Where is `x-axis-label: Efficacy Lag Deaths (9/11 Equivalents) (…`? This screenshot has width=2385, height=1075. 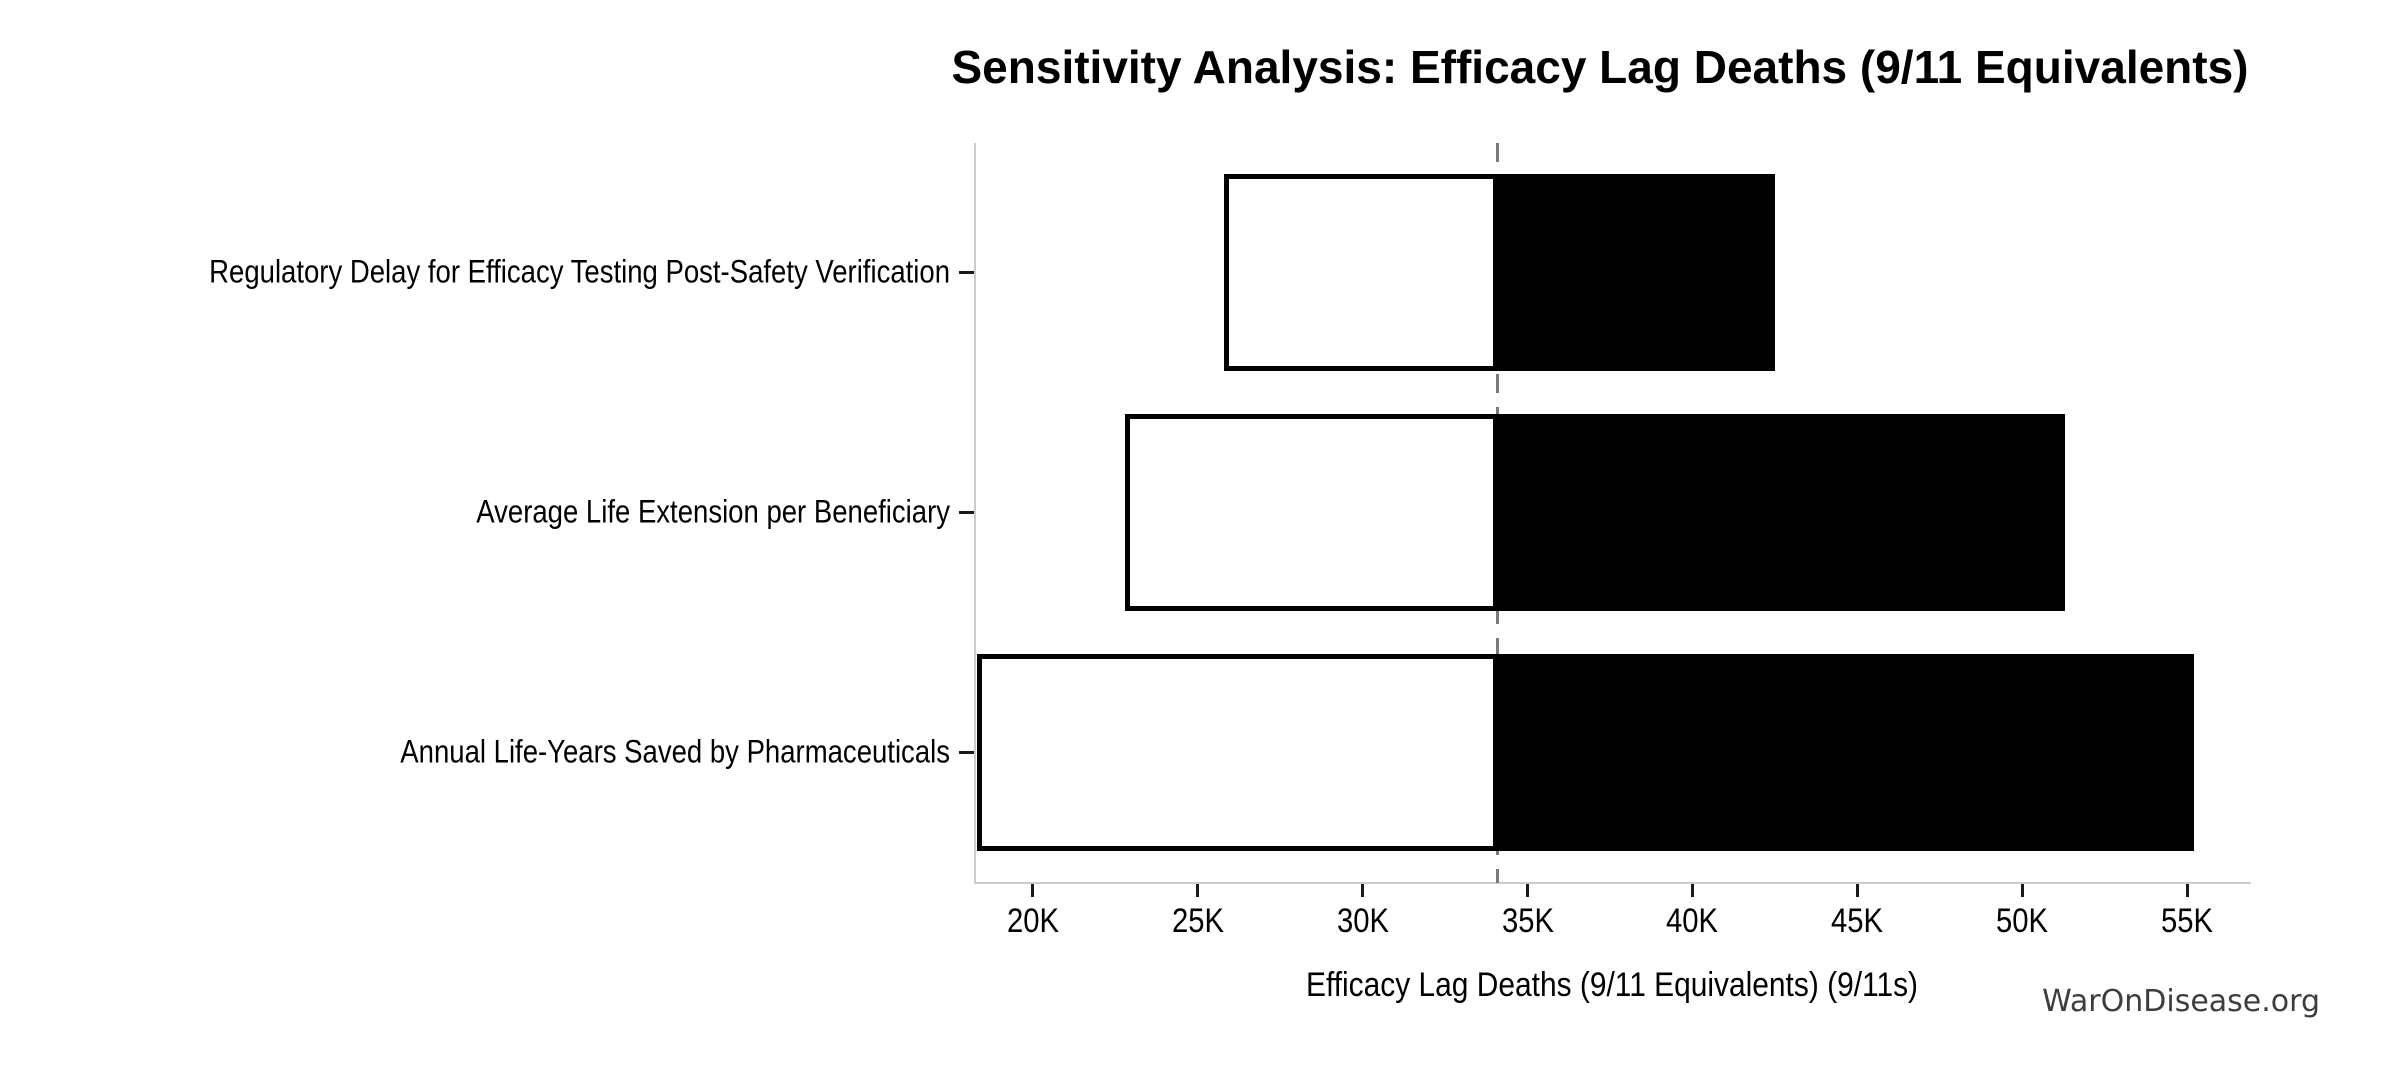
x-axis-label: Efficacy Lag Deaths (9/11 Equivalents) (… is located at coordinates (1612, 985).